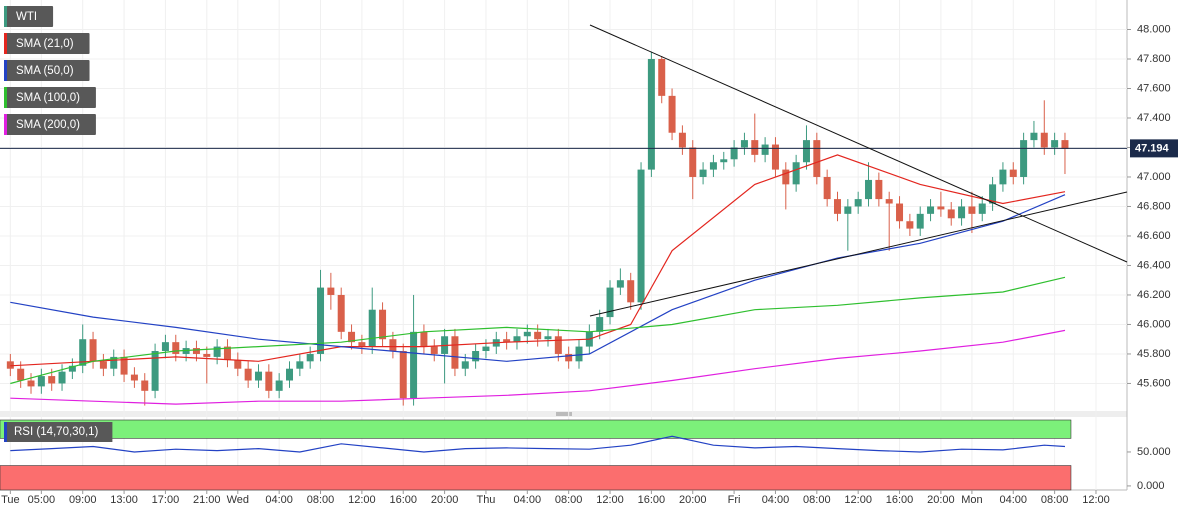 The image size is (1194, 513). I want to click on y-tick-label: 46.000, so click(1154, 324).